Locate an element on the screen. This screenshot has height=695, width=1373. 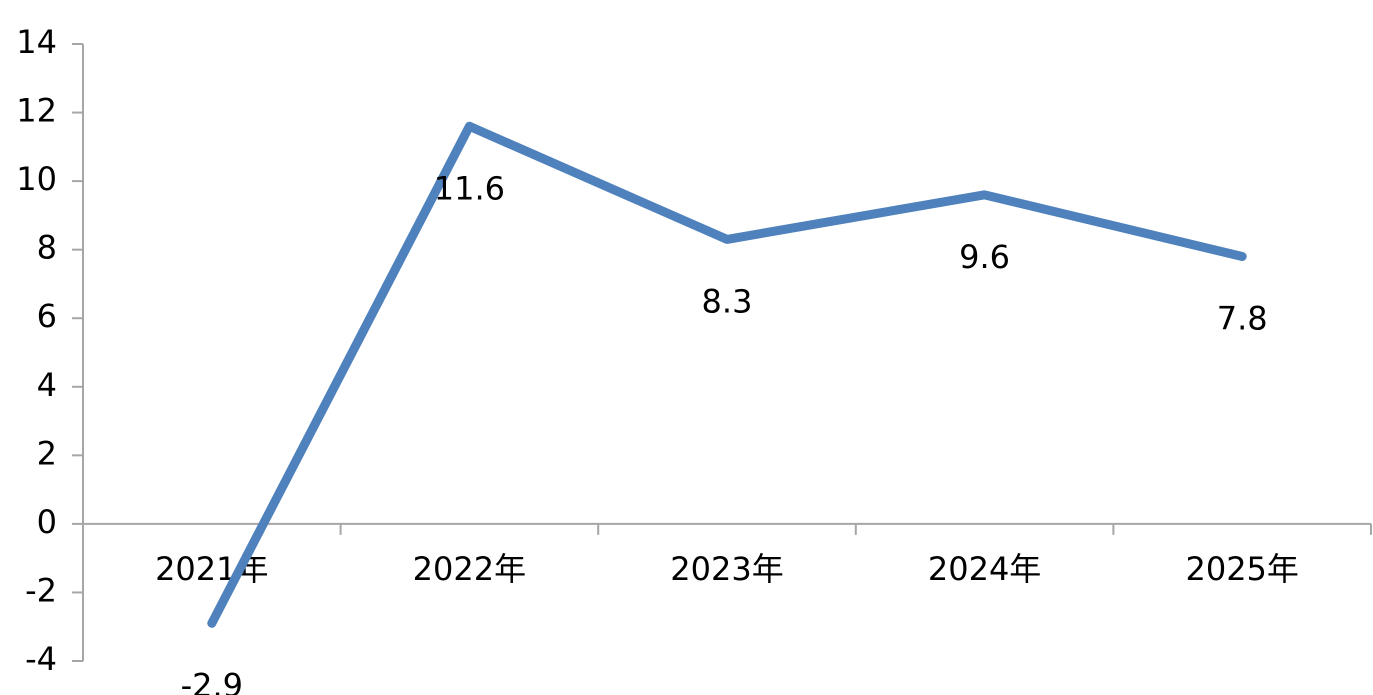
data-label: 7.8 is located at coordinates (1242, 319).